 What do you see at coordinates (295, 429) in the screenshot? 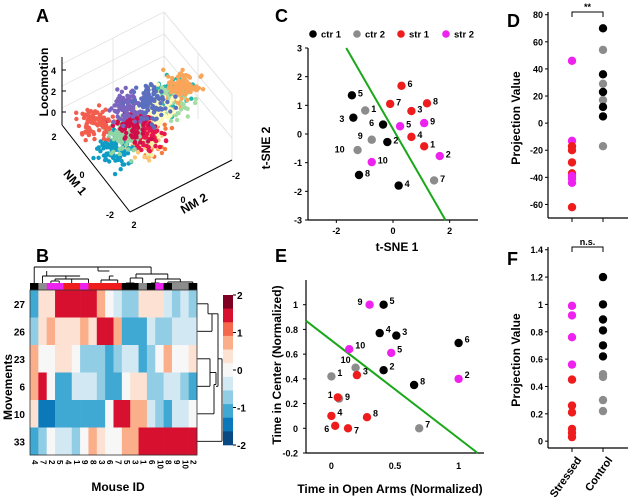
I see `y-tick-label: 0` at bounding box center [295, 429].